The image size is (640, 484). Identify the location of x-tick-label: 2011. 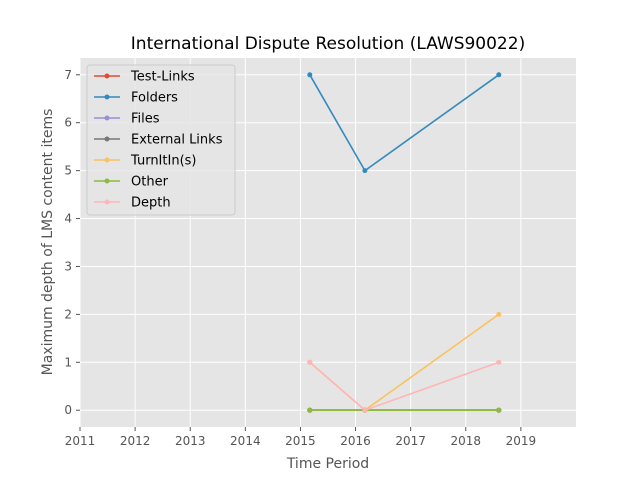
(80, 441).